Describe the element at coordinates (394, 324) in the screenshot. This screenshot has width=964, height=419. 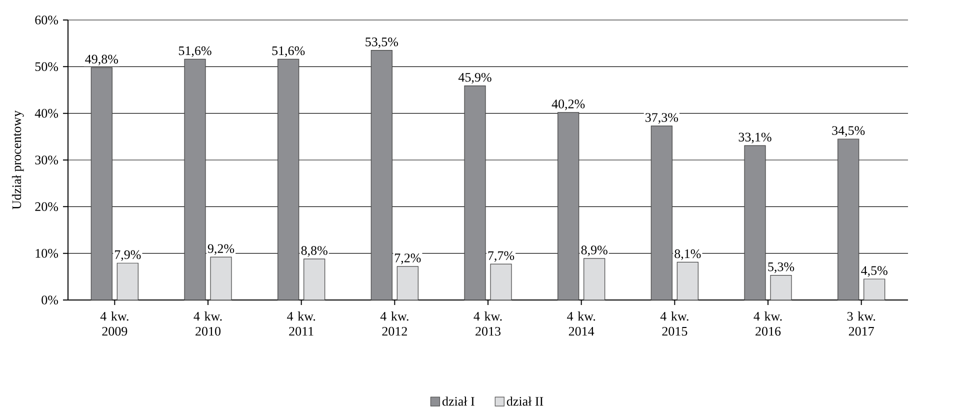
I see `x-tick-label: 4 kw. 2012` at that location.